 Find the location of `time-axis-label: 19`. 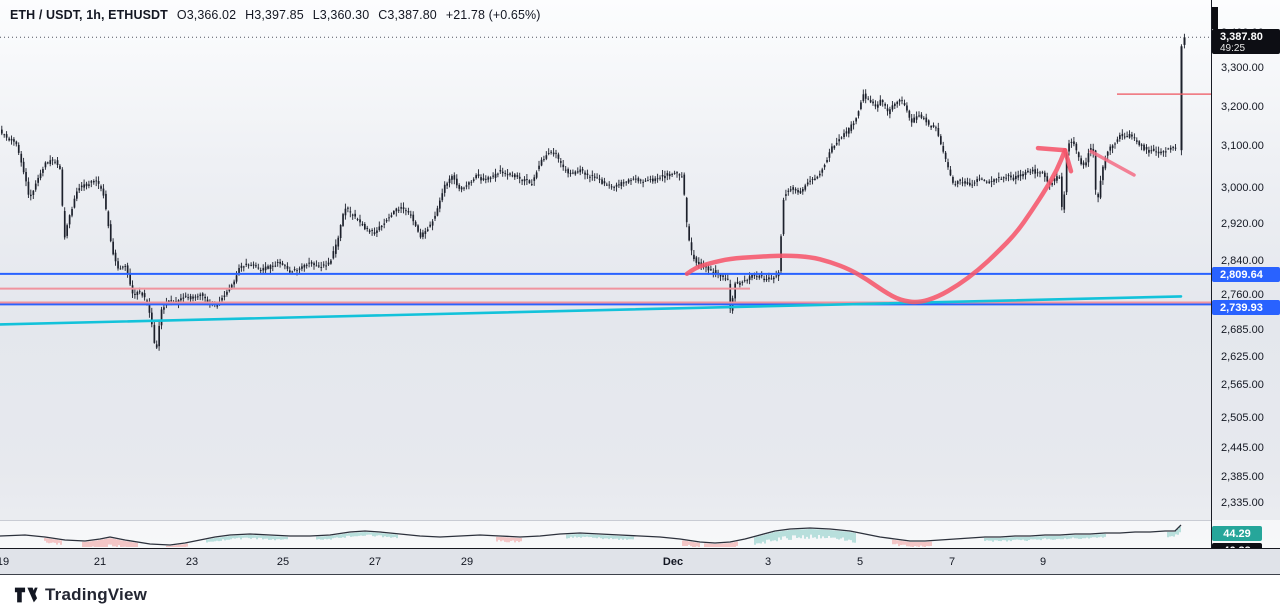

time-axis-label: 19 is located at coordinates (5, 561).